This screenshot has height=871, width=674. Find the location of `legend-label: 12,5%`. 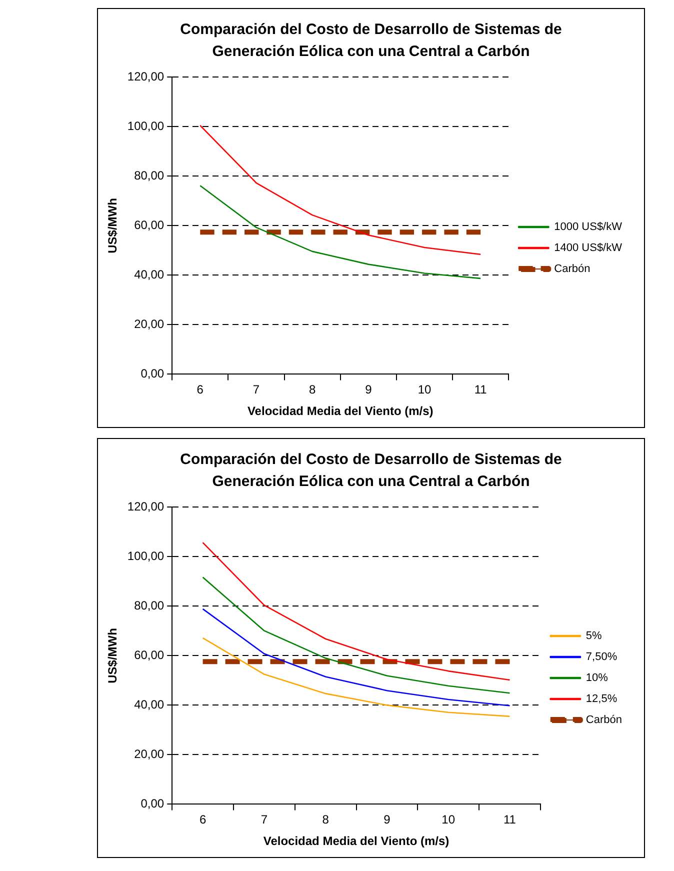

legend-label: 12,5% is located at coordinates (602, 699).